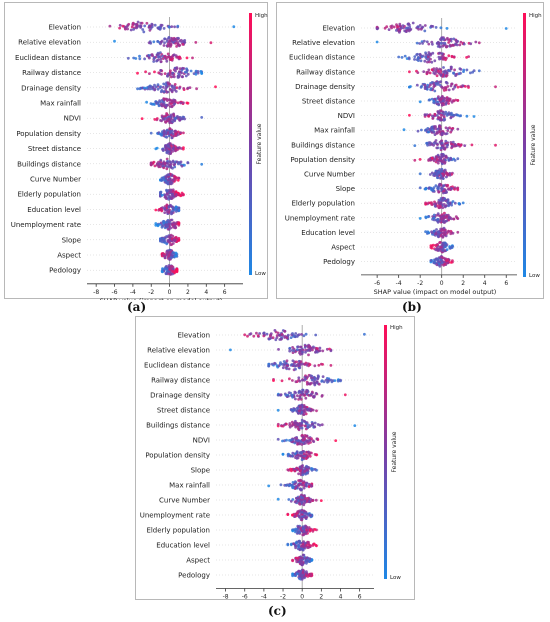 The image size is (550, 622). Describe the element at coordinates (264, 597) in the screenshot. I see `x-tick-label: -4` at that location.